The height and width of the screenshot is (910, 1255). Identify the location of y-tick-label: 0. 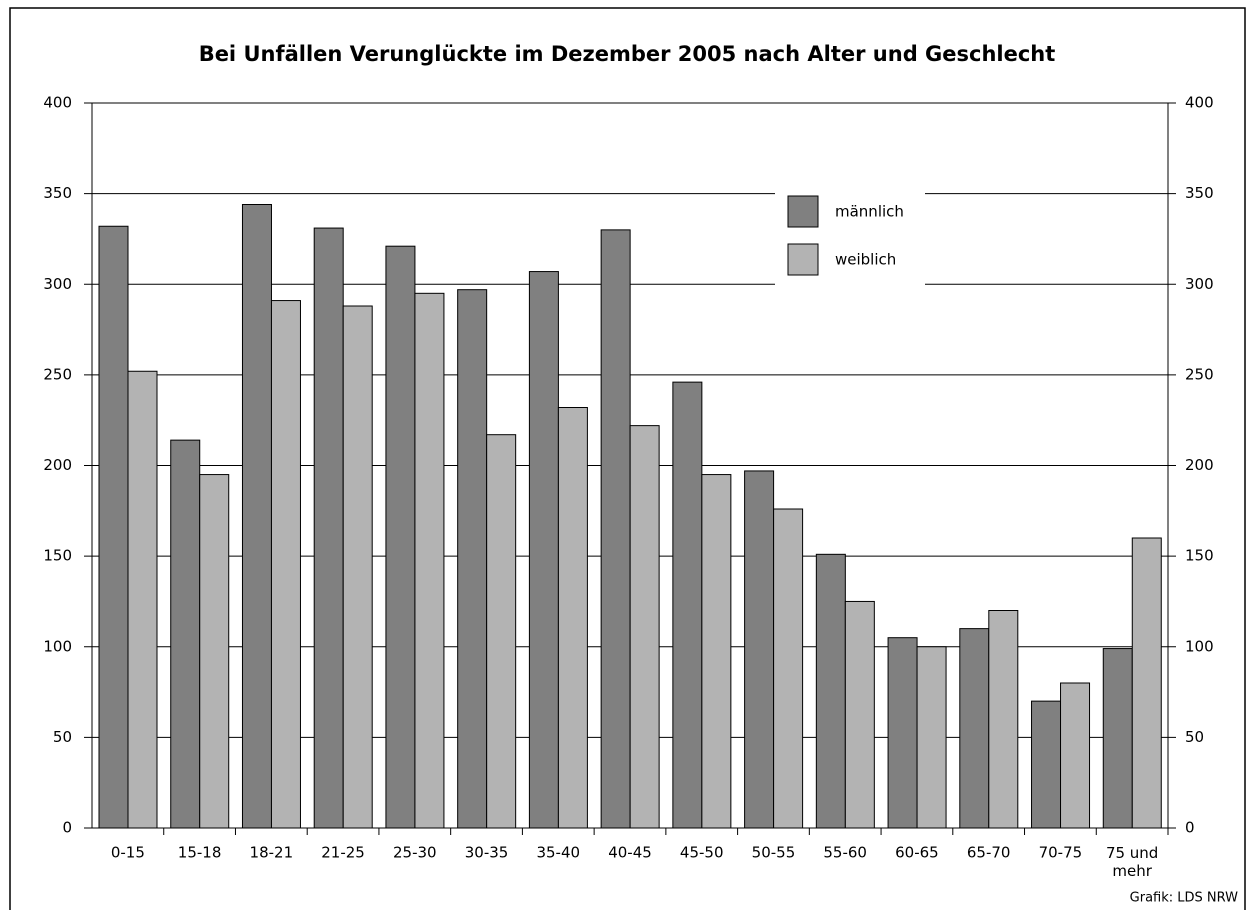
(67, 828).